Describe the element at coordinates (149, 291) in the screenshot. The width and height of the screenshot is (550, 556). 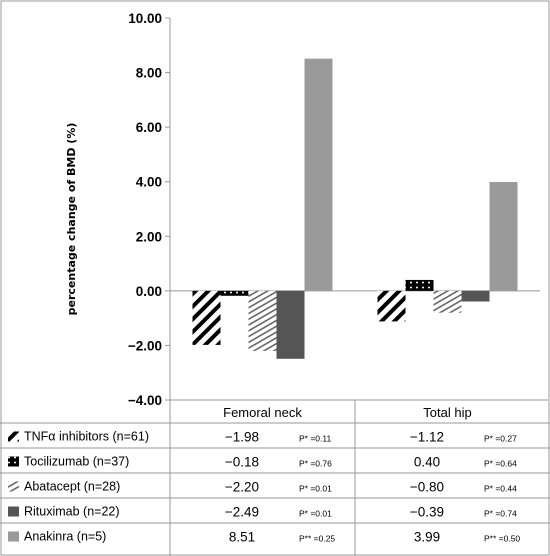
I see `y-tick-label: 0.00` at that location.